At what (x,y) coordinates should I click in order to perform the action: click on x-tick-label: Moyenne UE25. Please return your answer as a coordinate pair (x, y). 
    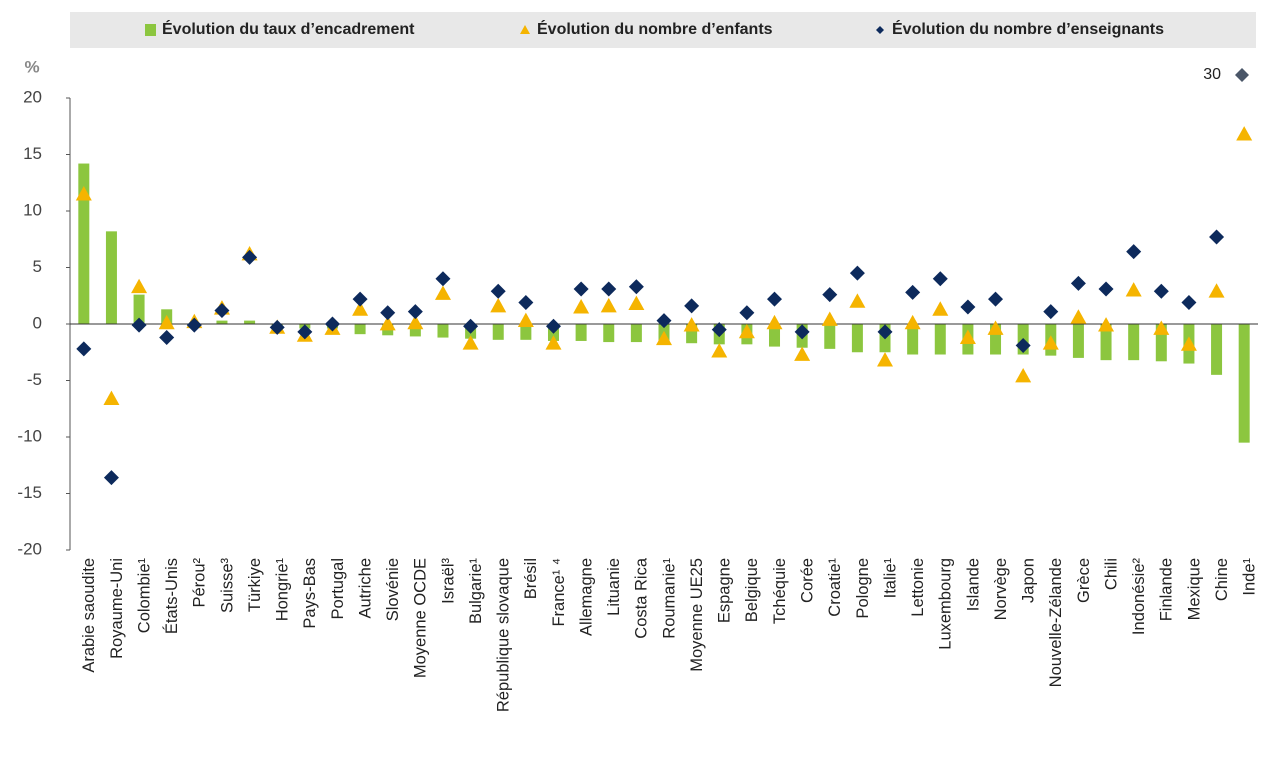
    Looking at the image, I should click on (697, 615).